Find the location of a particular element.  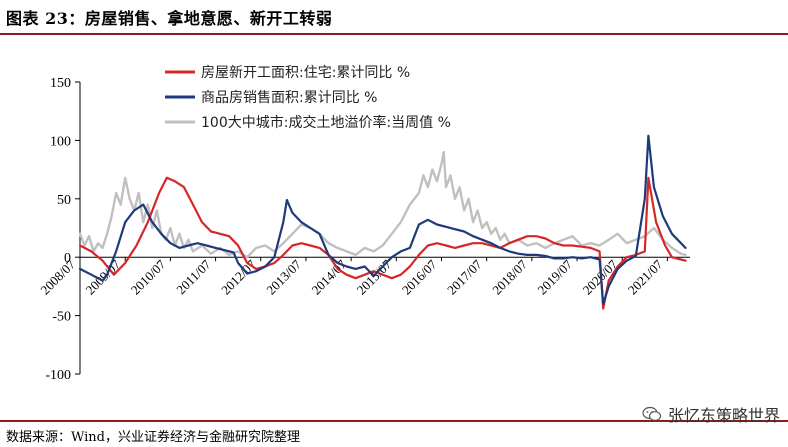

x-tick-label: 2019/07 is located at coordinates (554, 276).